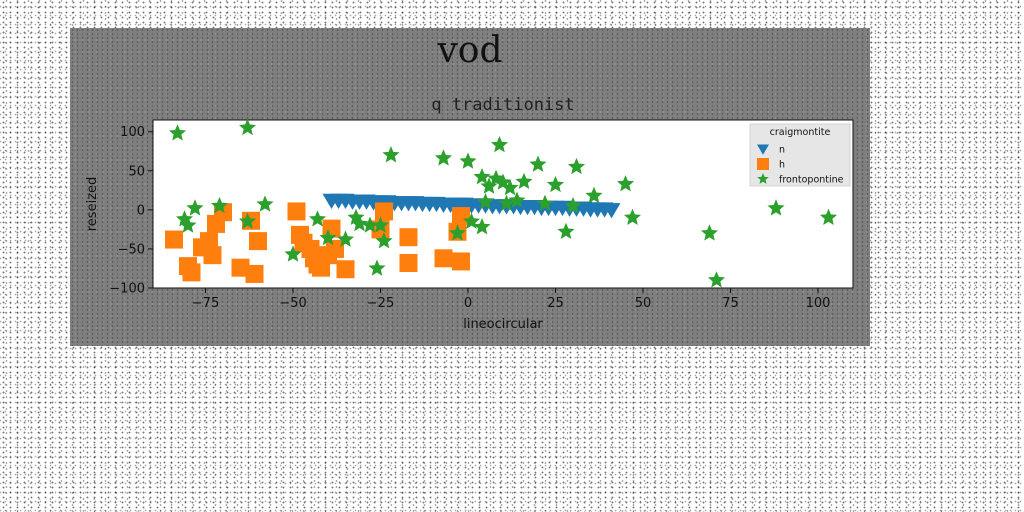 This screenshot has height=512, width=1024. Describe the element at coordinates (800, 132) in the screenshot. I see `legend-title: craigmontite` at that location.